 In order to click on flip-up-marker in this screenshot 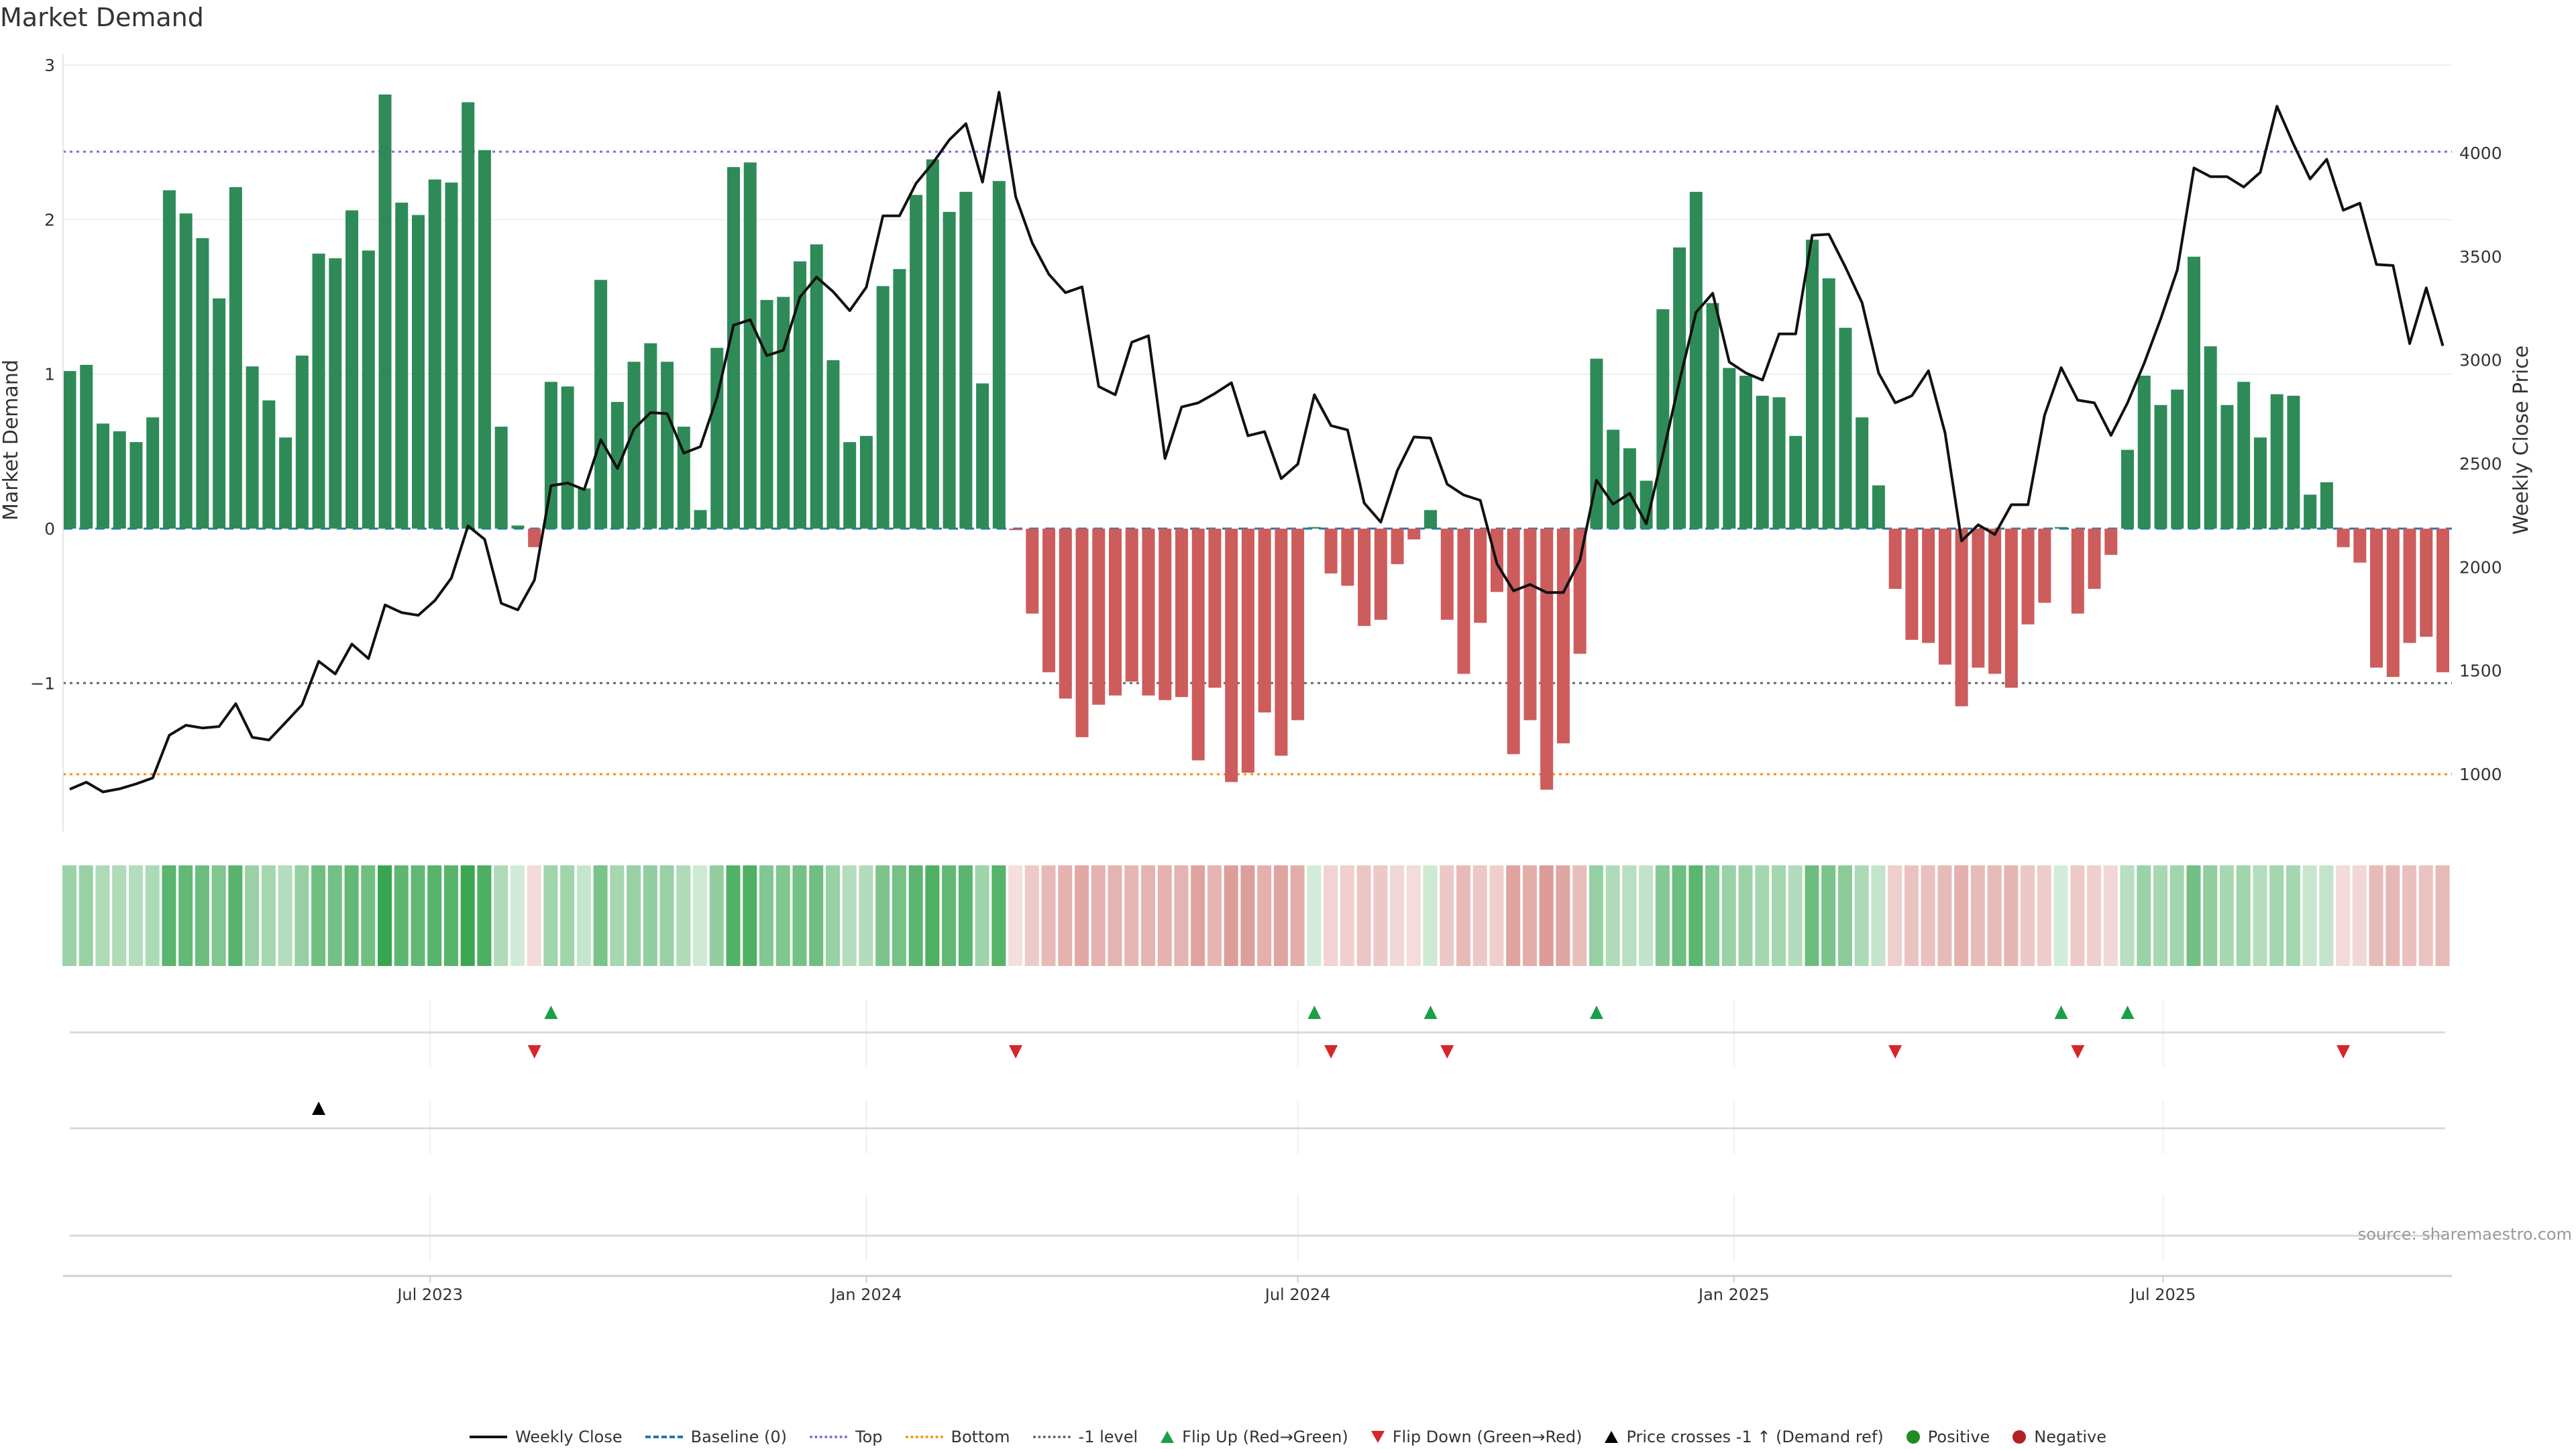, I will do `click(2061, 1012)`.